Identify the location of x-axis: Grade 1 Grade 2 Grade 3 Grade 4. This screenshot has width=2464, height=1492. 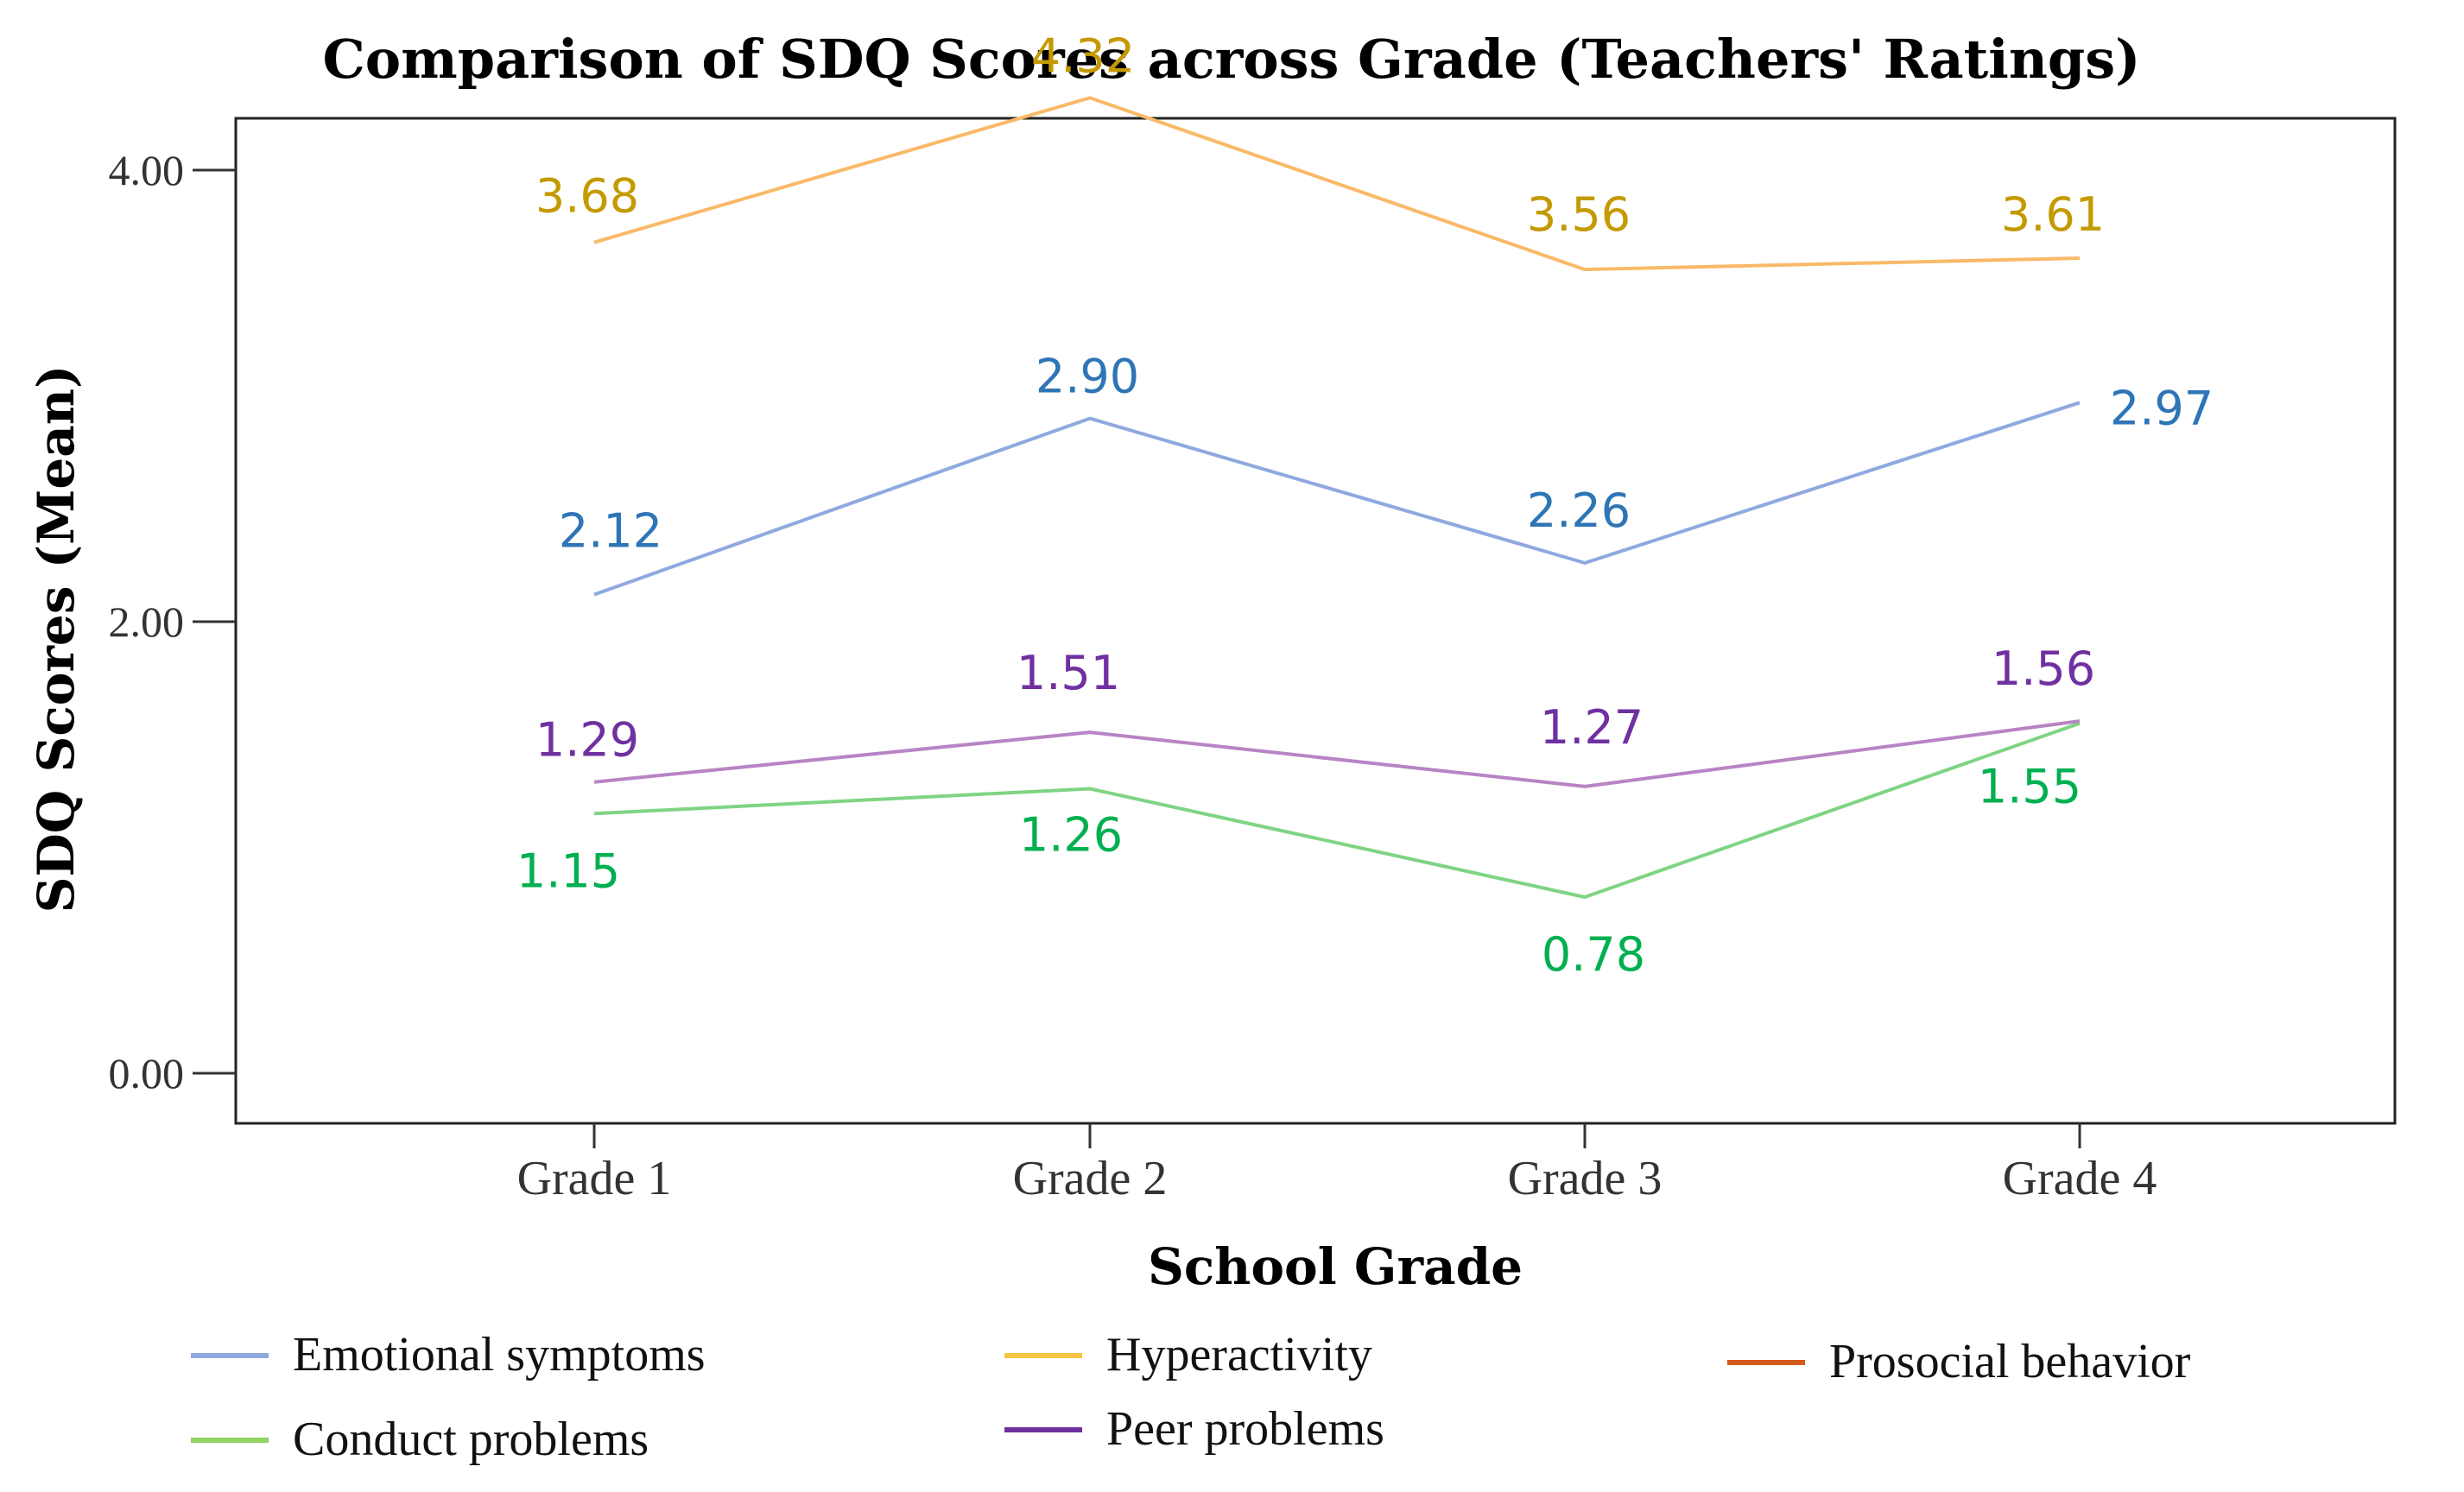
(1337, 1164).